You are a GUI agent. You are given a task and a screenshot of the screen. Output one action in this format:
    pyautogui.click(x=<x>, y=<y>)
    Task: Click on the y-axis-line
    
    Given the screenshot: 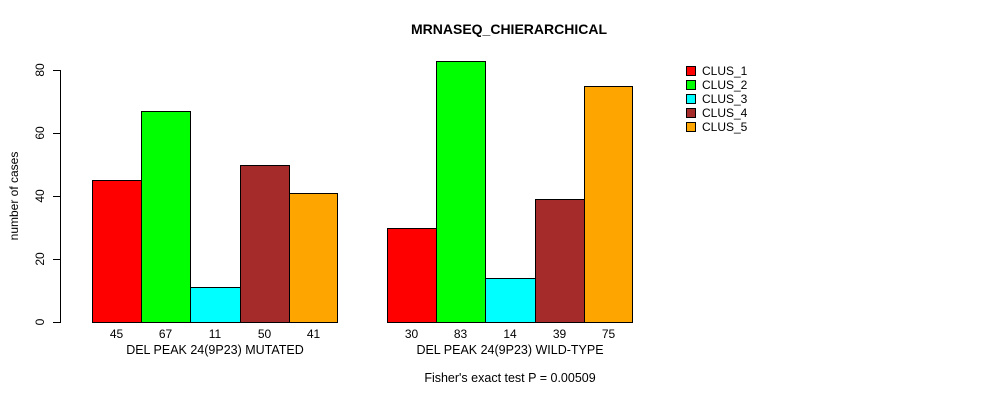 What is the action you would take?
    pyautogui.click(x=60, y=196)
    